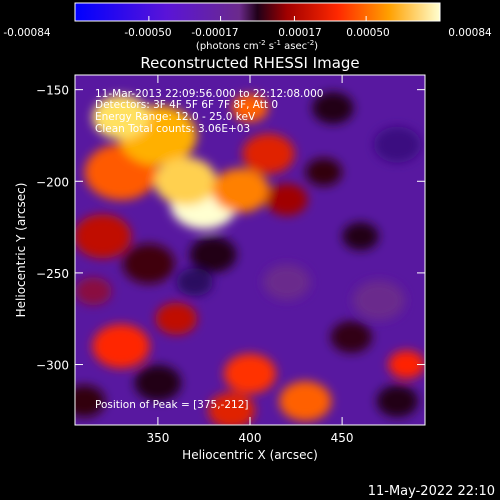 The image size is (500, 500). What do you see at coordinates (470, 33) in the screenshot?
I see `colorbar-tick-label: 0.00084` at bounding box center [470, 33].